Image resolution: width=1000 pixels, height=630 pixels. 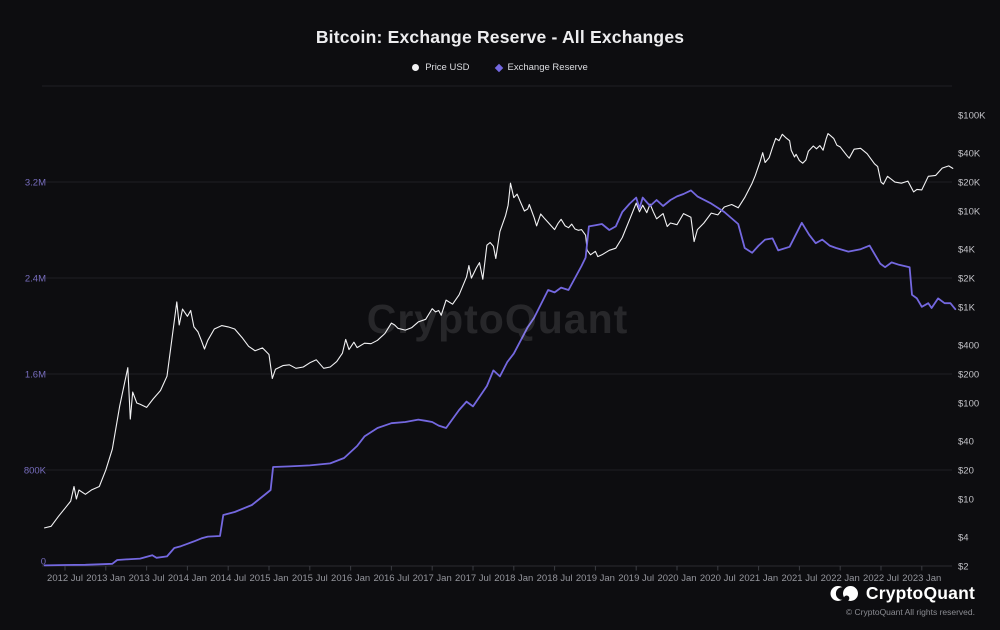 I want to click on y-axis-right-label: $200, so click(x=968, y=374).